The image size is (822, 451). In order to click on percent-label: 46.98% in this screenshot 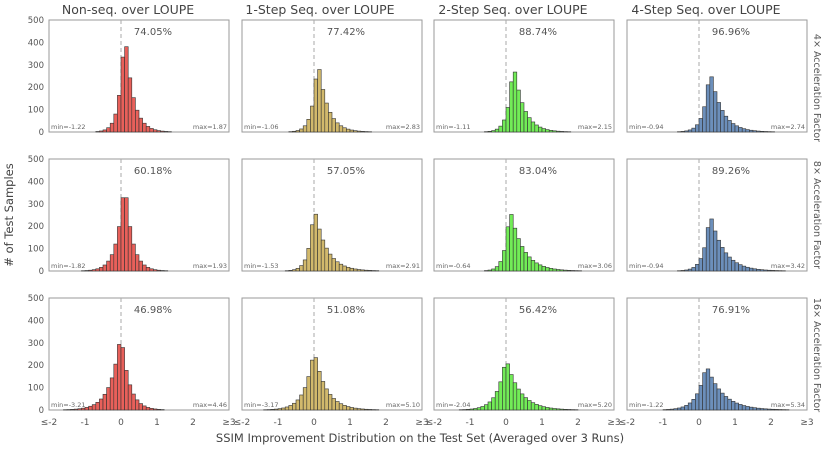, I will do `click(153, 310)`.